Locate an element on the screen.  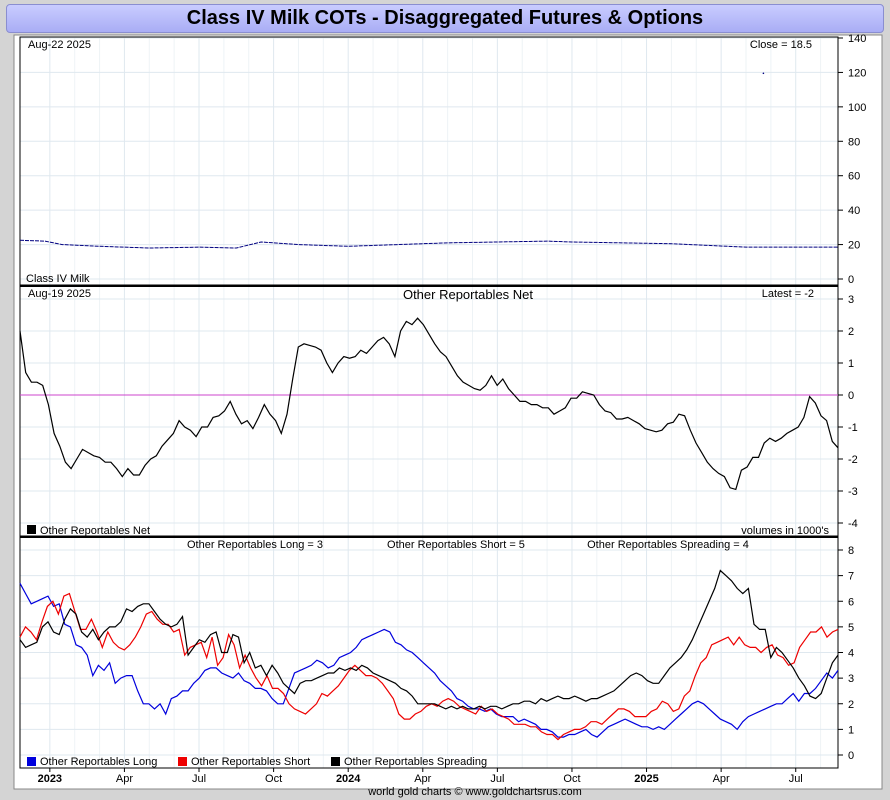
price-ytick-label: 140 is located at coordinates (857, 39).